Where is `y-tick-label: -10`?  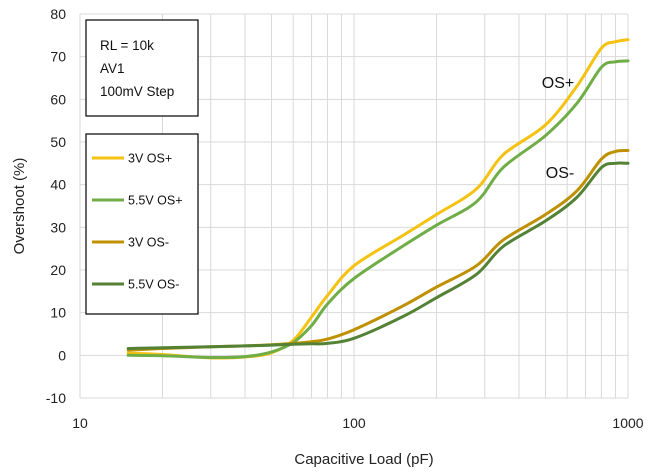 y-tick-label: -10 is located at coordinates (56, 398).